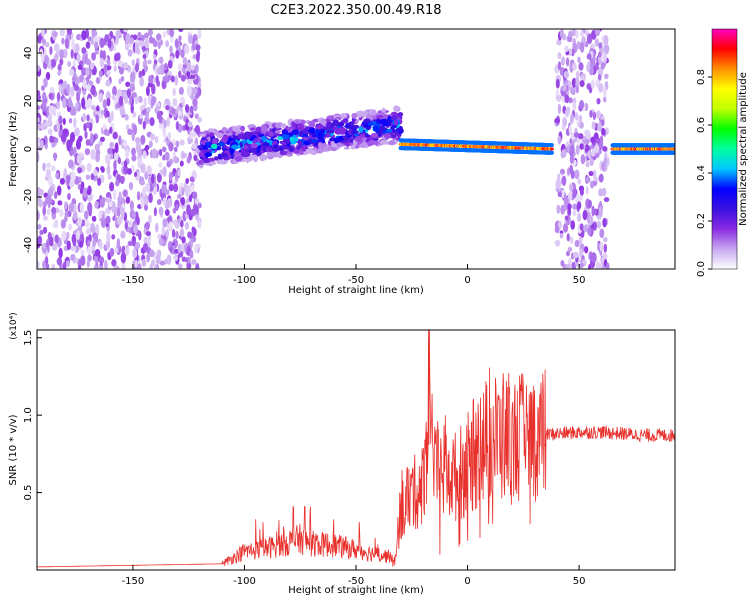 The image size is (750, 600). I want to click on snr-x-tick-label: 50, so click(579, 581).